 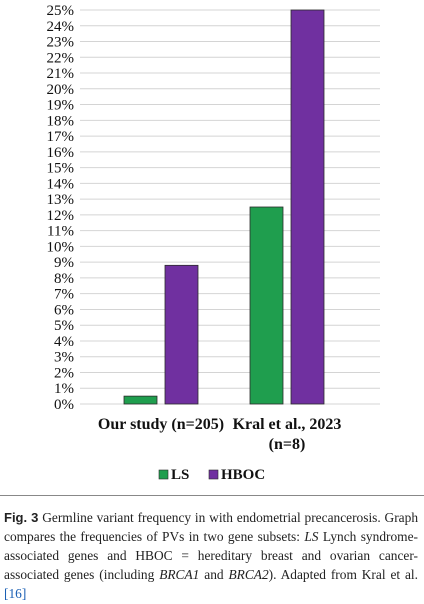 What do you see at coordinates (21, 517) in the screenshot?
I see `figure-label: Fig. 3` at bounding box center [21, 517].